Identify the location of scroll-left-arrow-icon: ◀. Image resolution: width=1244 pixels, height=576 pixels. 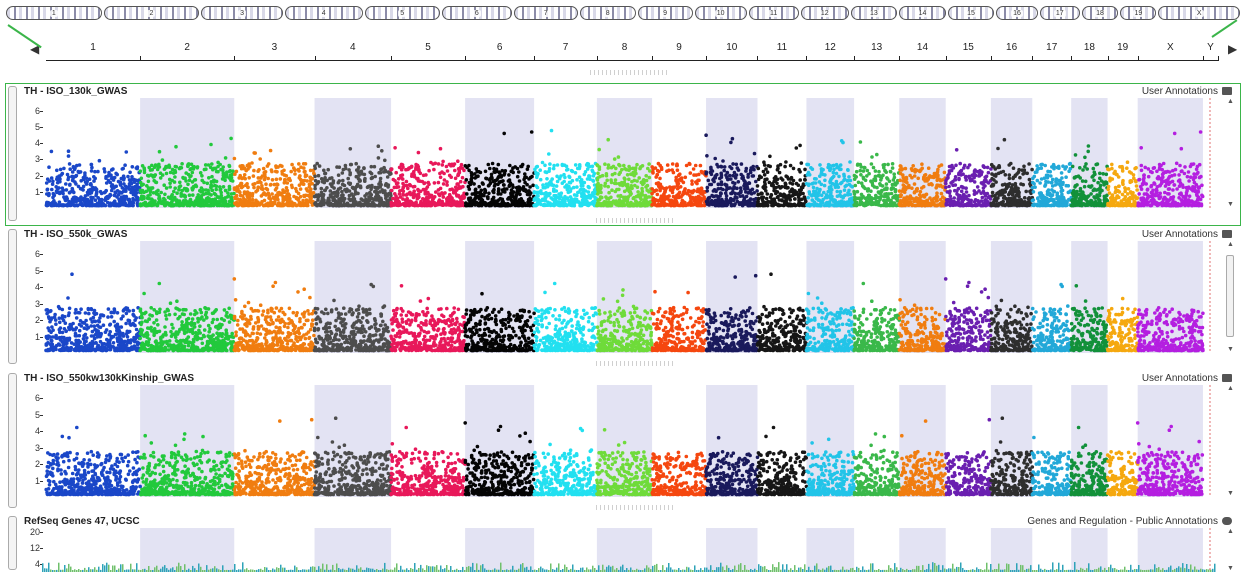
(35, 49).